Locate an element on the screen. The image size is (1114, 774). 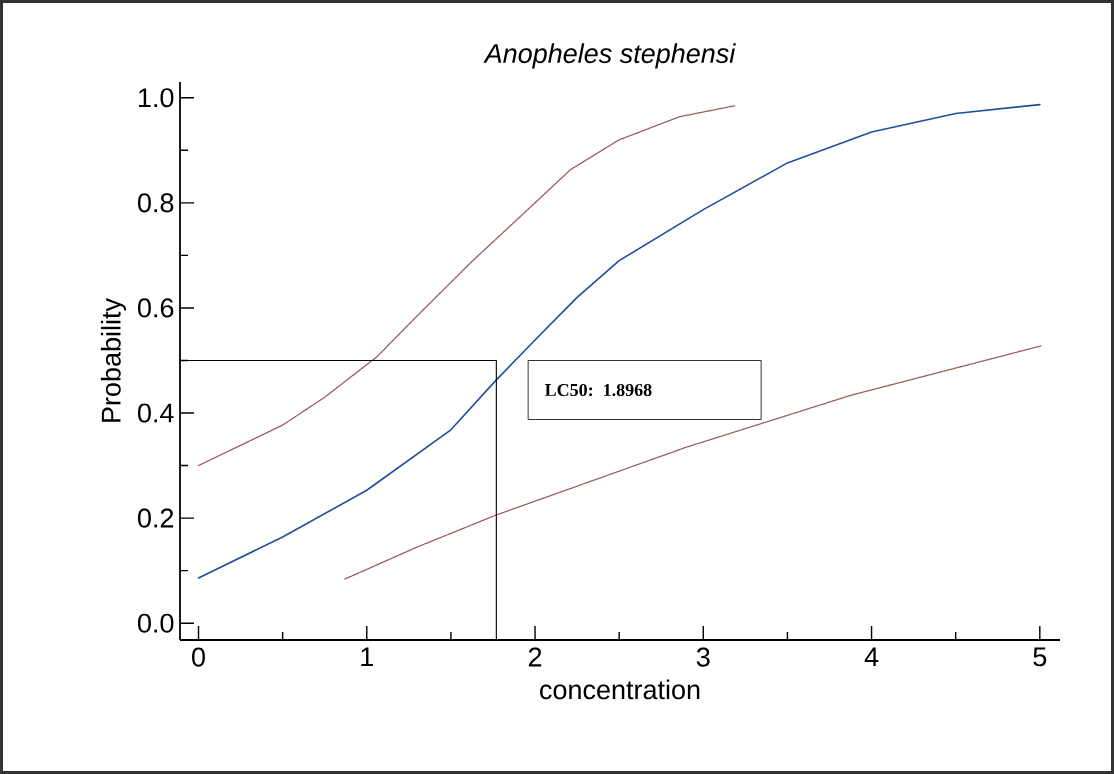
x-tick-label: 2 is located at coordinates (535, 657).